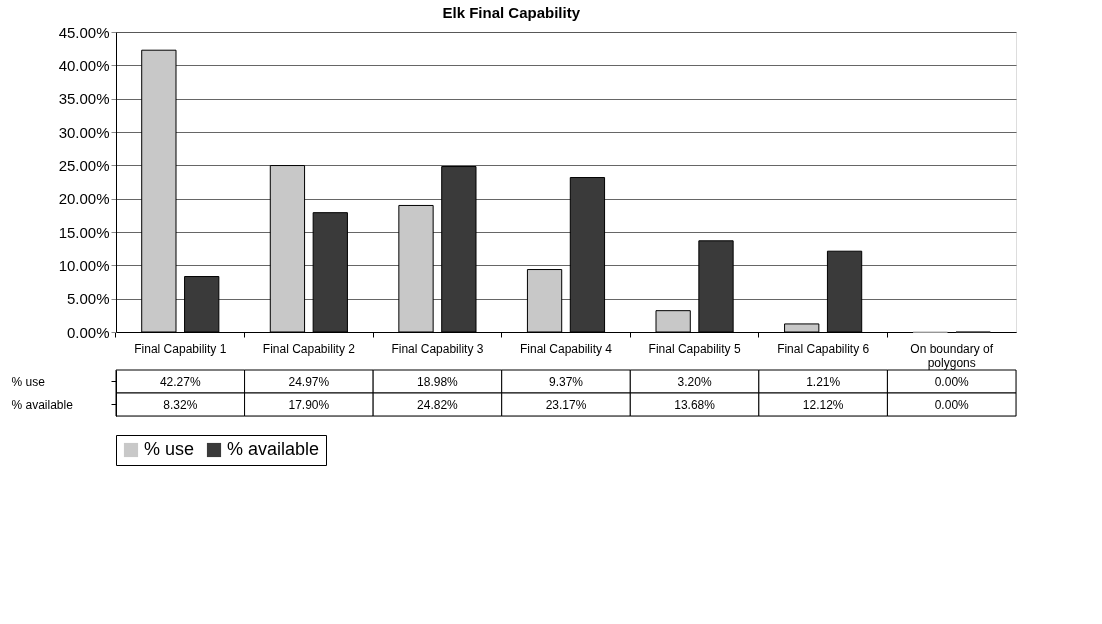 This screenshot has height=624, width=1102. I want to click on data-label: 12.12%, so click(823, 404).